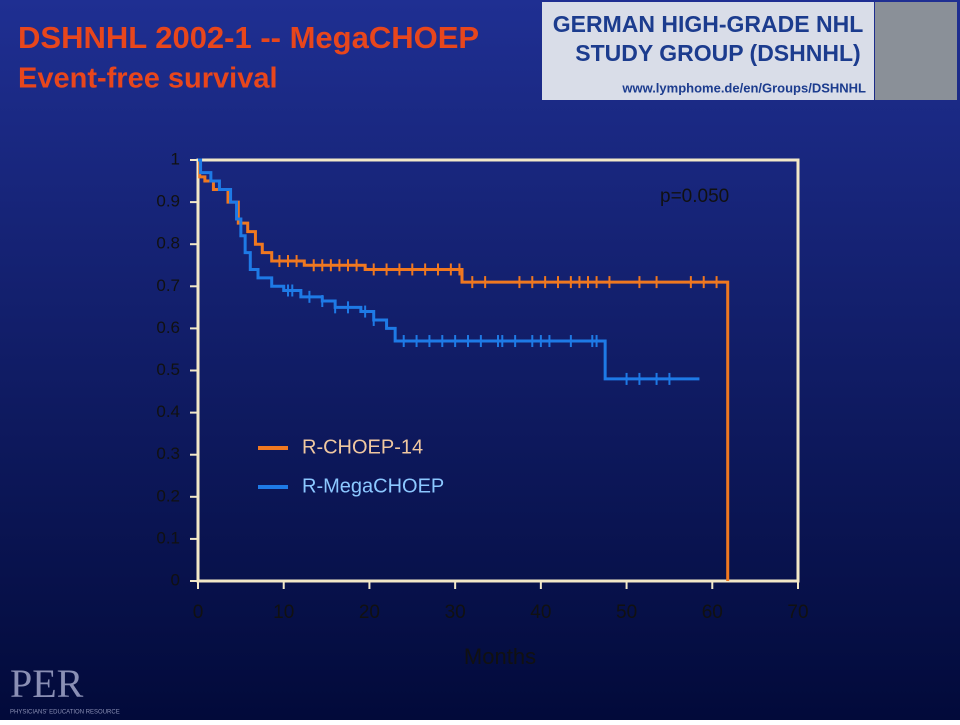 Image resolution: width=960 pixels, height=725 pixels. I want to click on y-tick-label: 0.9, so click(168, 201).